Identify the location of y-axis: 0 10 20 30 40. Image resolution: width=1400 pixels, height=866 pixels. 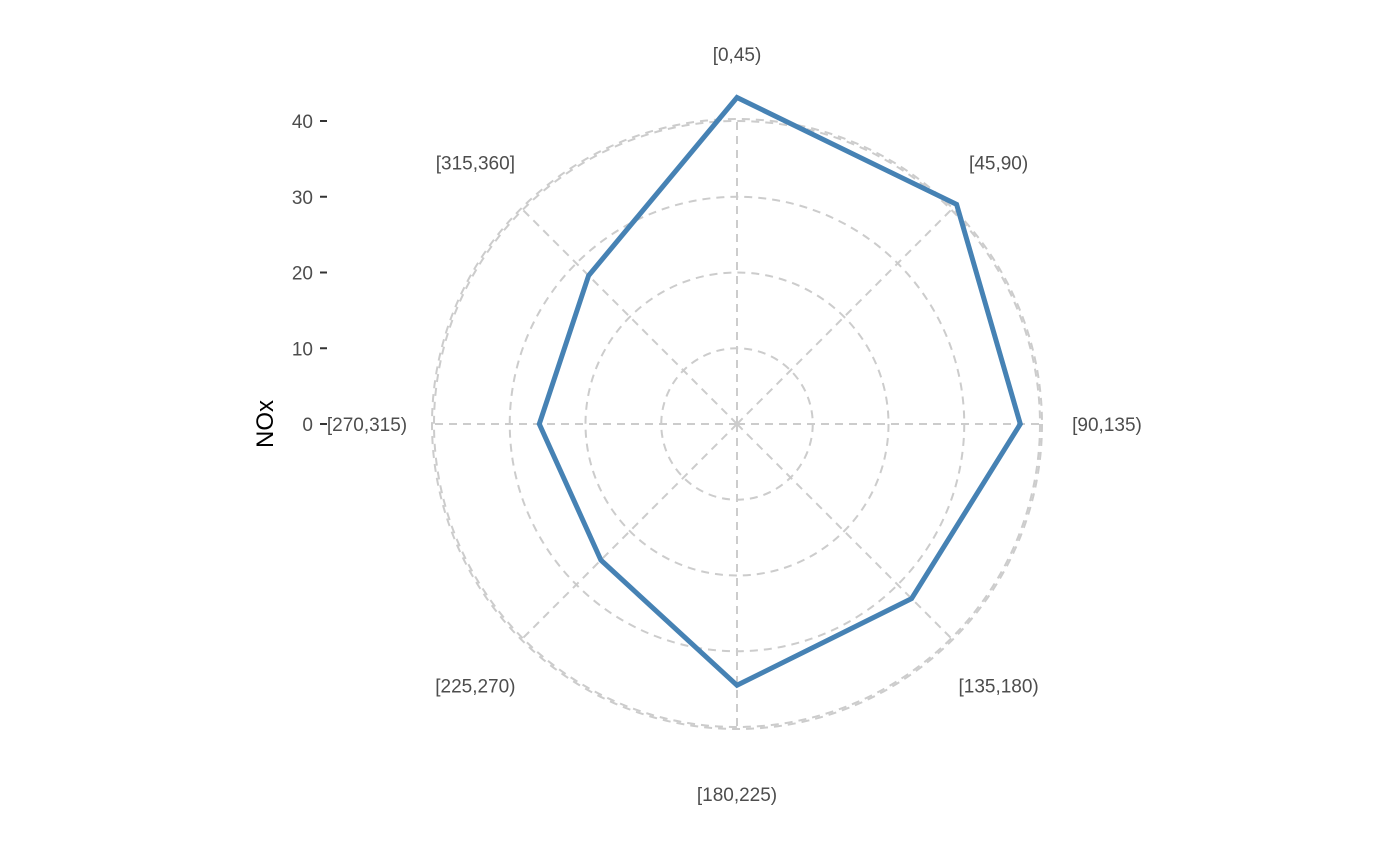
(309, 274).